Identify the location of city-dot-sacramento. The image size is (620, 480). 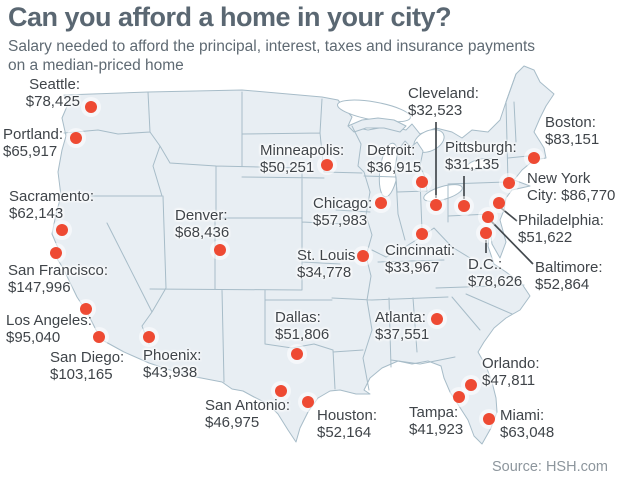
(62, 230).